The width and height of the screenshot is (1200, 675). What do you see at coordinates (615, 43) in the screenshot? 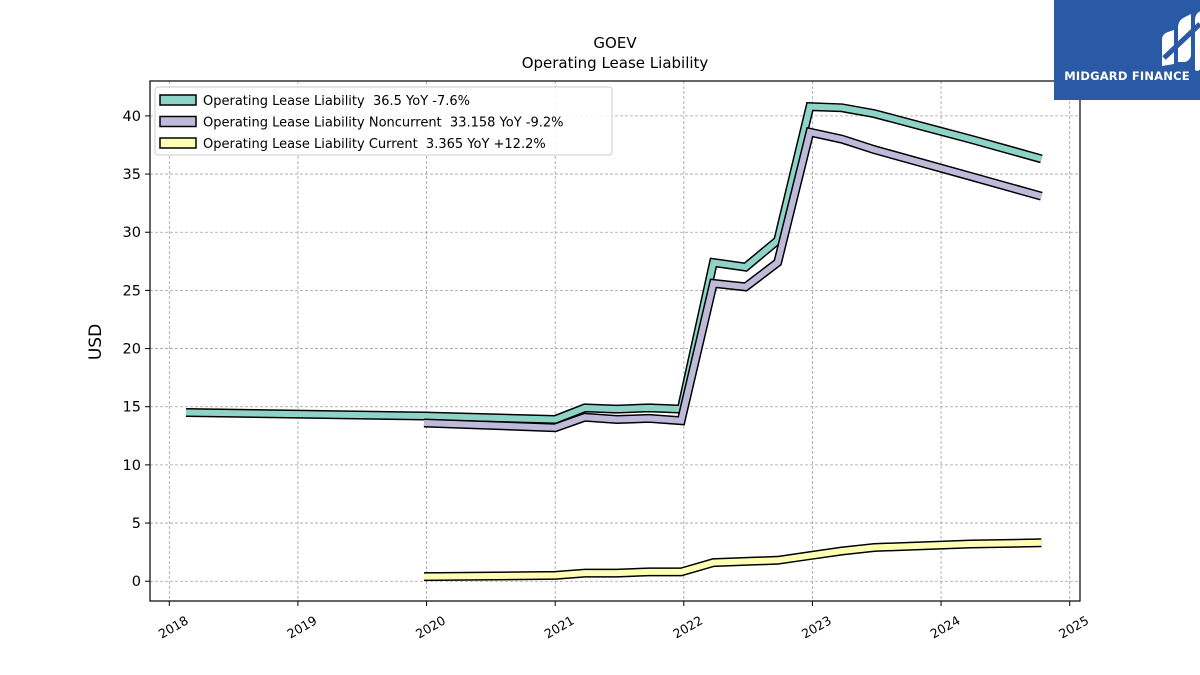
I see `chart-title: GOEV` at bounding box center [615, 43].